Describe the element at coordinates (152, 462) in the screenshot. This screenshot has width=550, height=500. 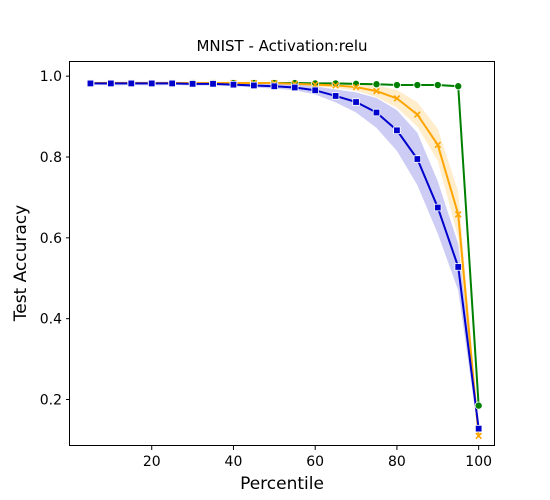
I see `x-tick-label: 20` at that location.